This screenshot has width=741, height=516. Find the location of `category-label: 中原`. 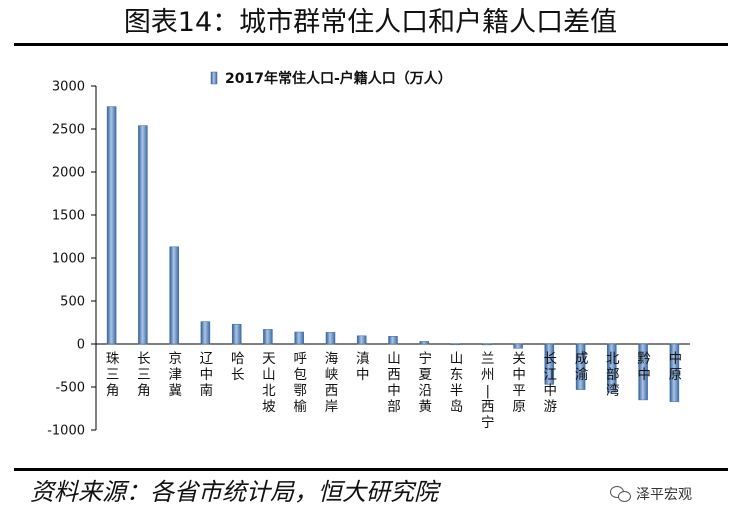

category-label: 中原 is located at coordinates (676, 367).